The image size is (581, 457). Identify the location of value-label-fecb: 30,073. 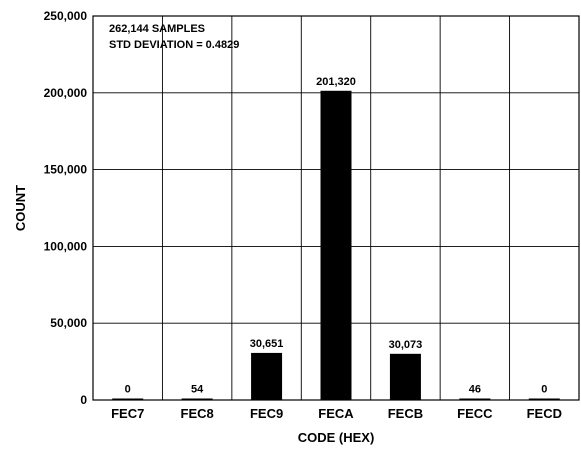
(406, 345).